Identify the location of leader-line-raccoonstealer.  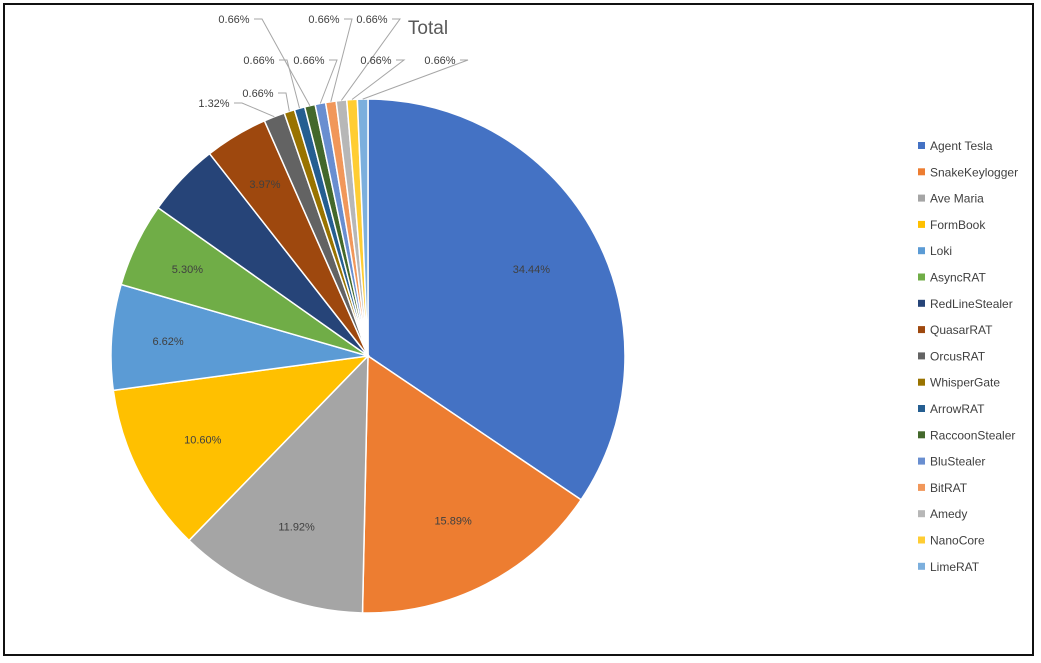
(282, 62).